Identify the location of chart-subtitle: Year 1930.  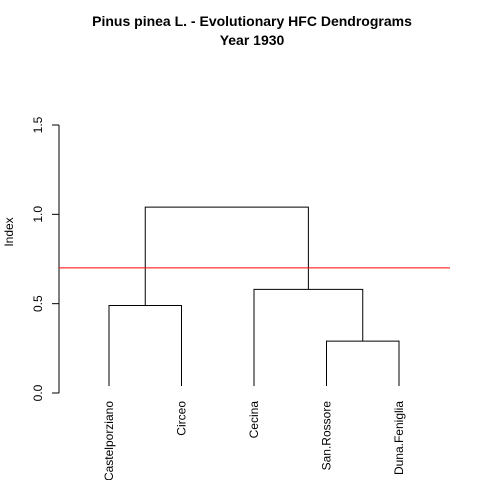
(252, 40).